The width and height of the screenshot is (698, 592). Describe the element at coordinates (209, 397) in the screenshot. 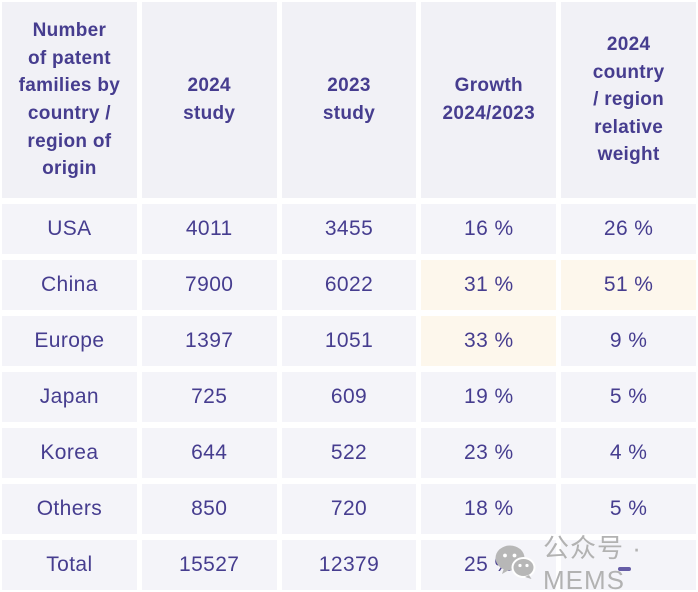

I see `table-cell-japan-2024: 725` at that location.